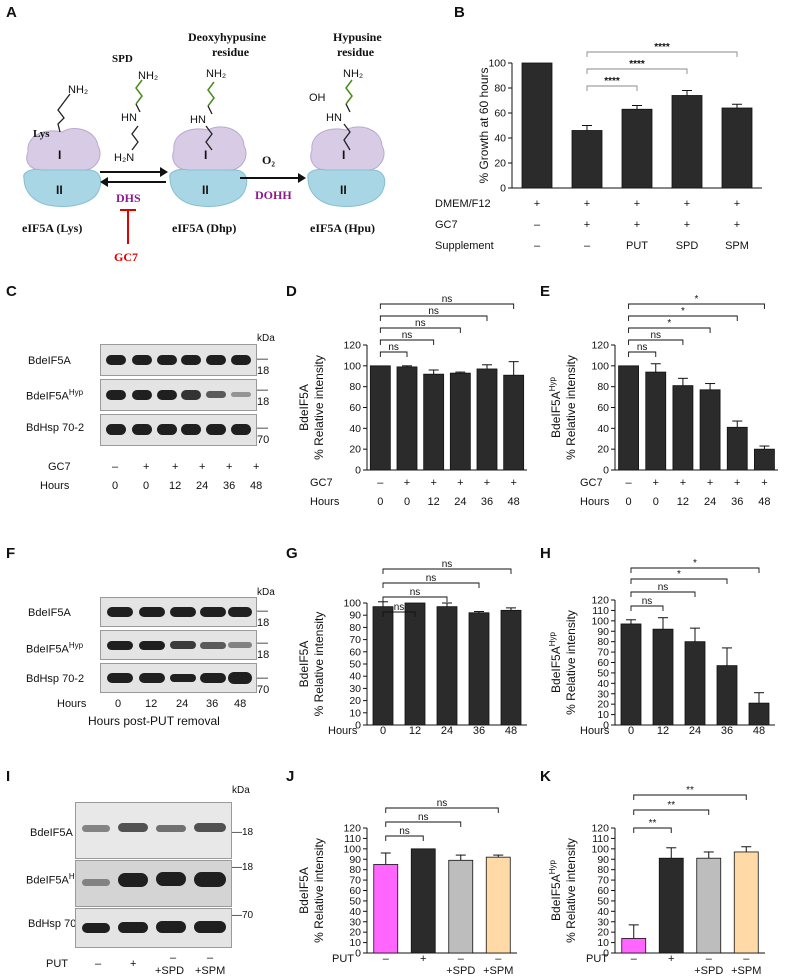  What do you see at coordinates (759, 731) in the screenshot?
I see `category-label-H: 48` at bounding box center [759, 731].